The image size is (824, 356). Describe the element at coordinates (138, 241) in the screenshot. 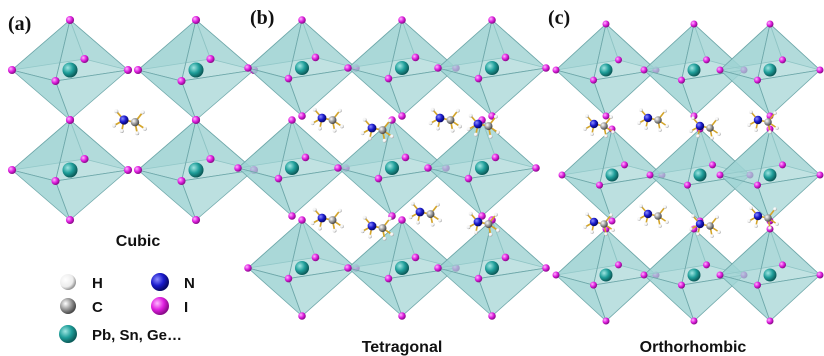

I see `caption-cubic: Cubic` at that location.